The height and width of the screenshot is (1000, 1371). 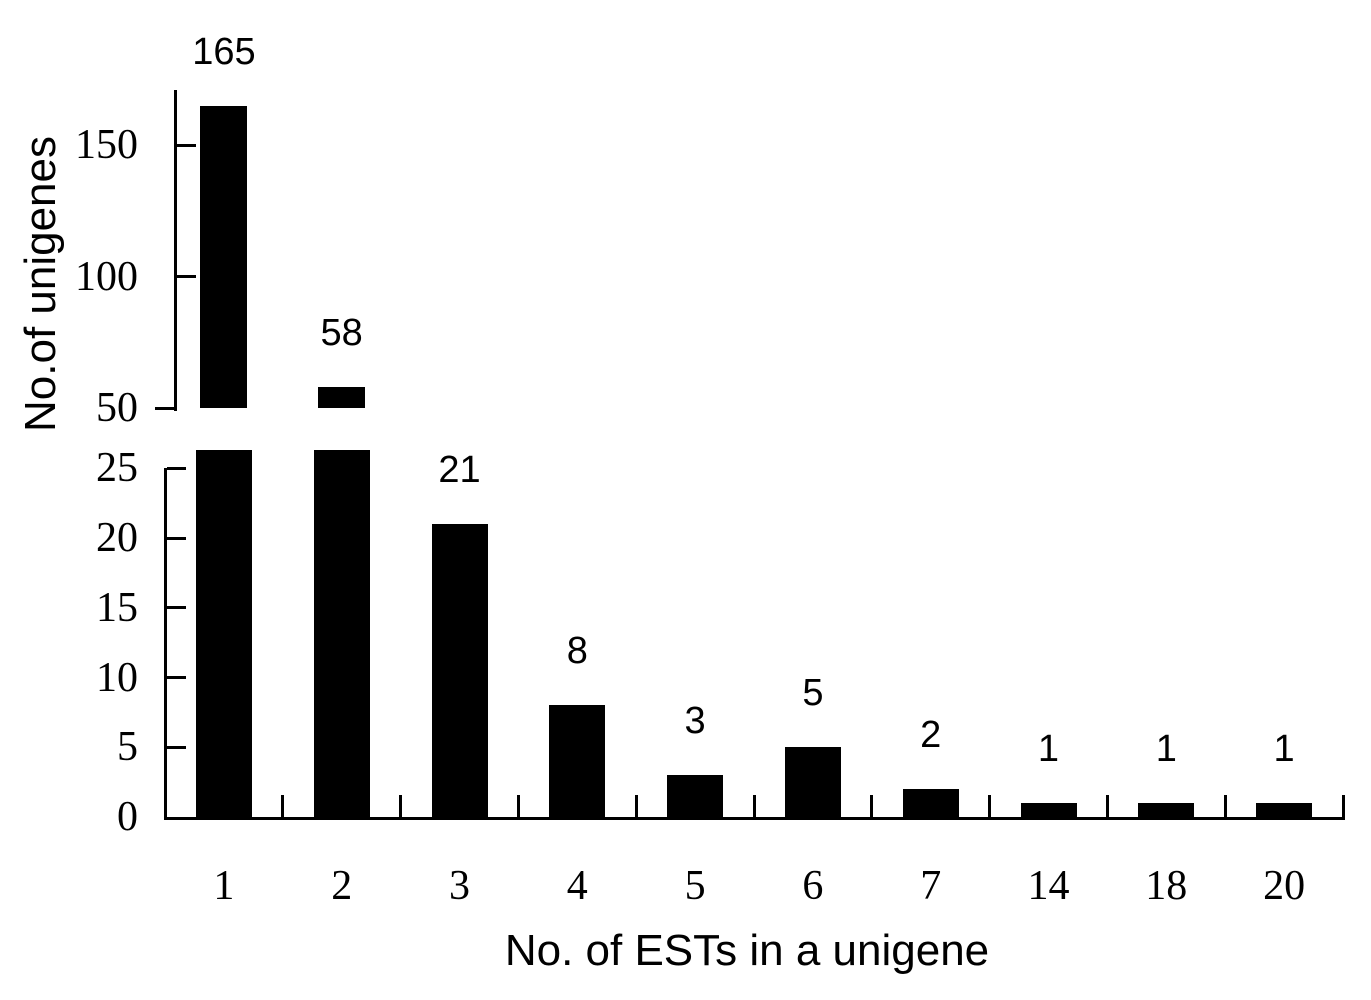 What do you see at coordinates (813, 886) in the screenshot?
I see `x-tick-label: 6` at bounding box center [813, 886].